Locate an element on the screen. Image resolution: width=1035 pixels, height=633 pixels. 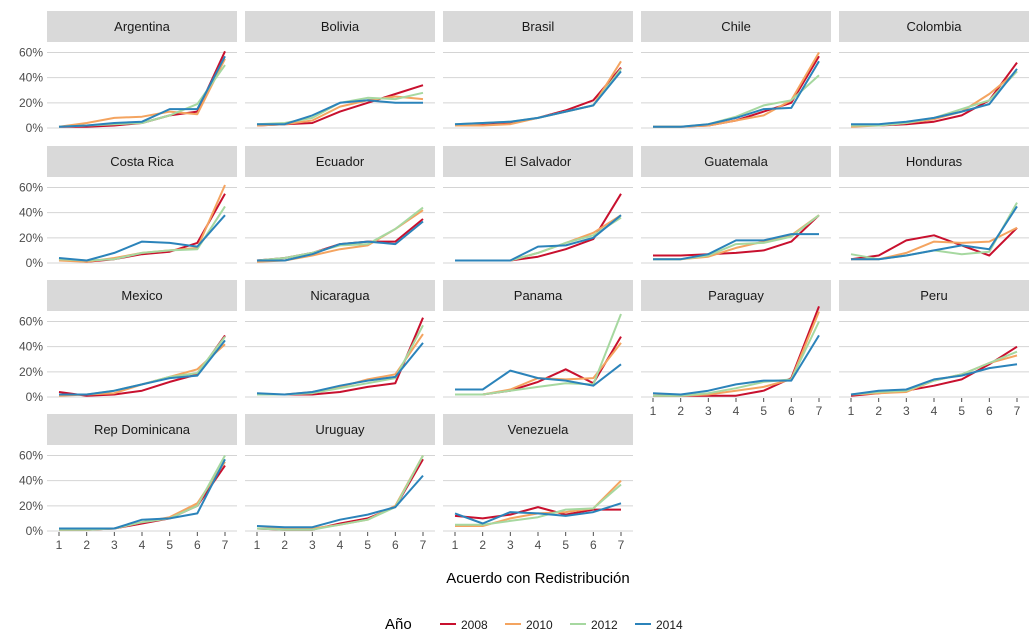
panel-title: Venezuela is located at coordinates (538, 429).